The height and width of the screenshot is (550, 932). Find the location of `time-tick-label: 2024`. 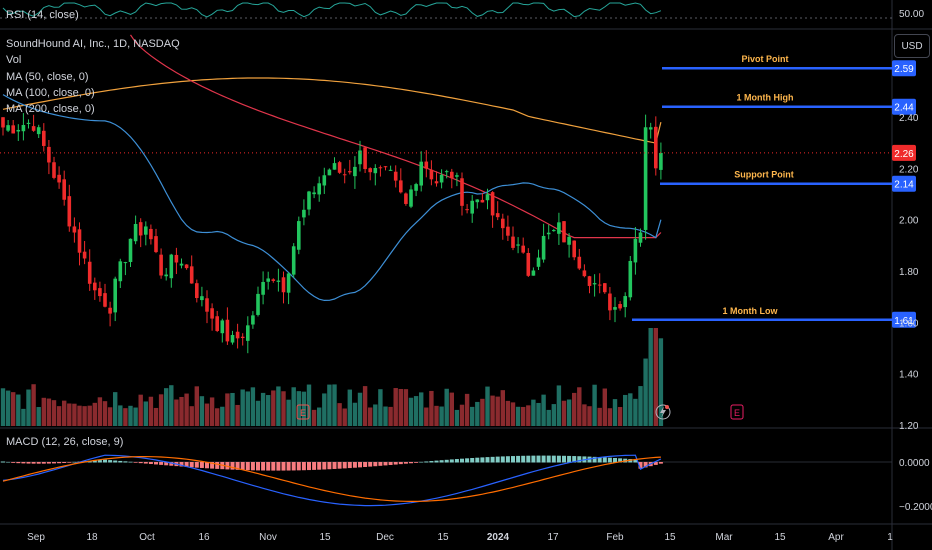

time-tick-label: 2024 is located at coordinates (498, 537).